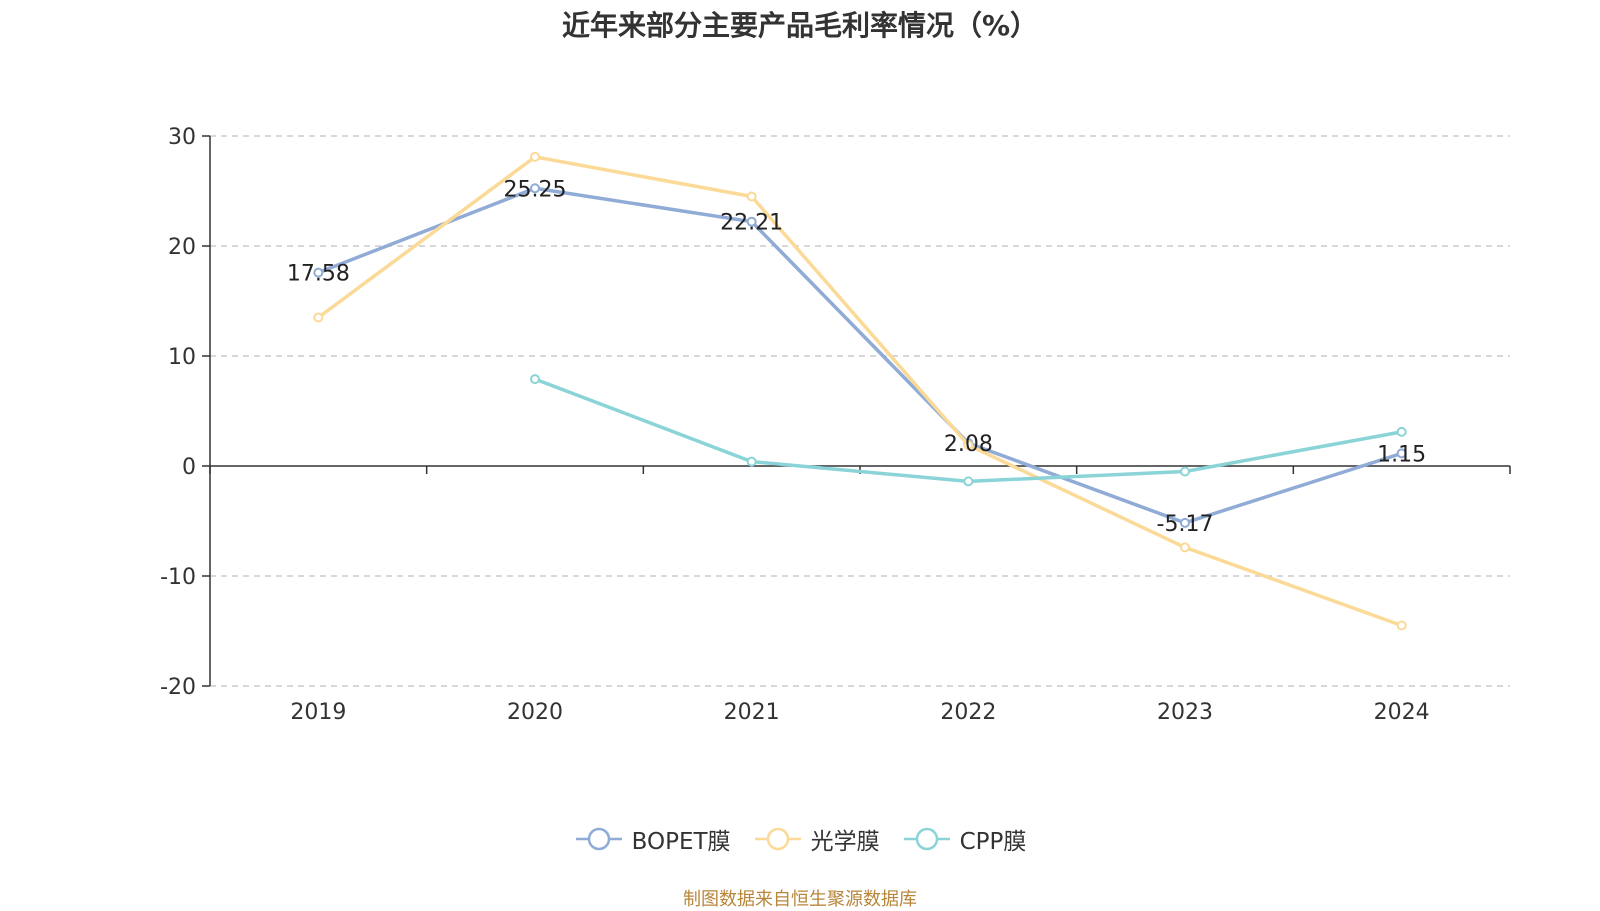 This screenshot has height=911, width=1600. Describe the element at coordinates (1402, 712) in the screenshot. I see `x-tick-label: 2024` at that location.